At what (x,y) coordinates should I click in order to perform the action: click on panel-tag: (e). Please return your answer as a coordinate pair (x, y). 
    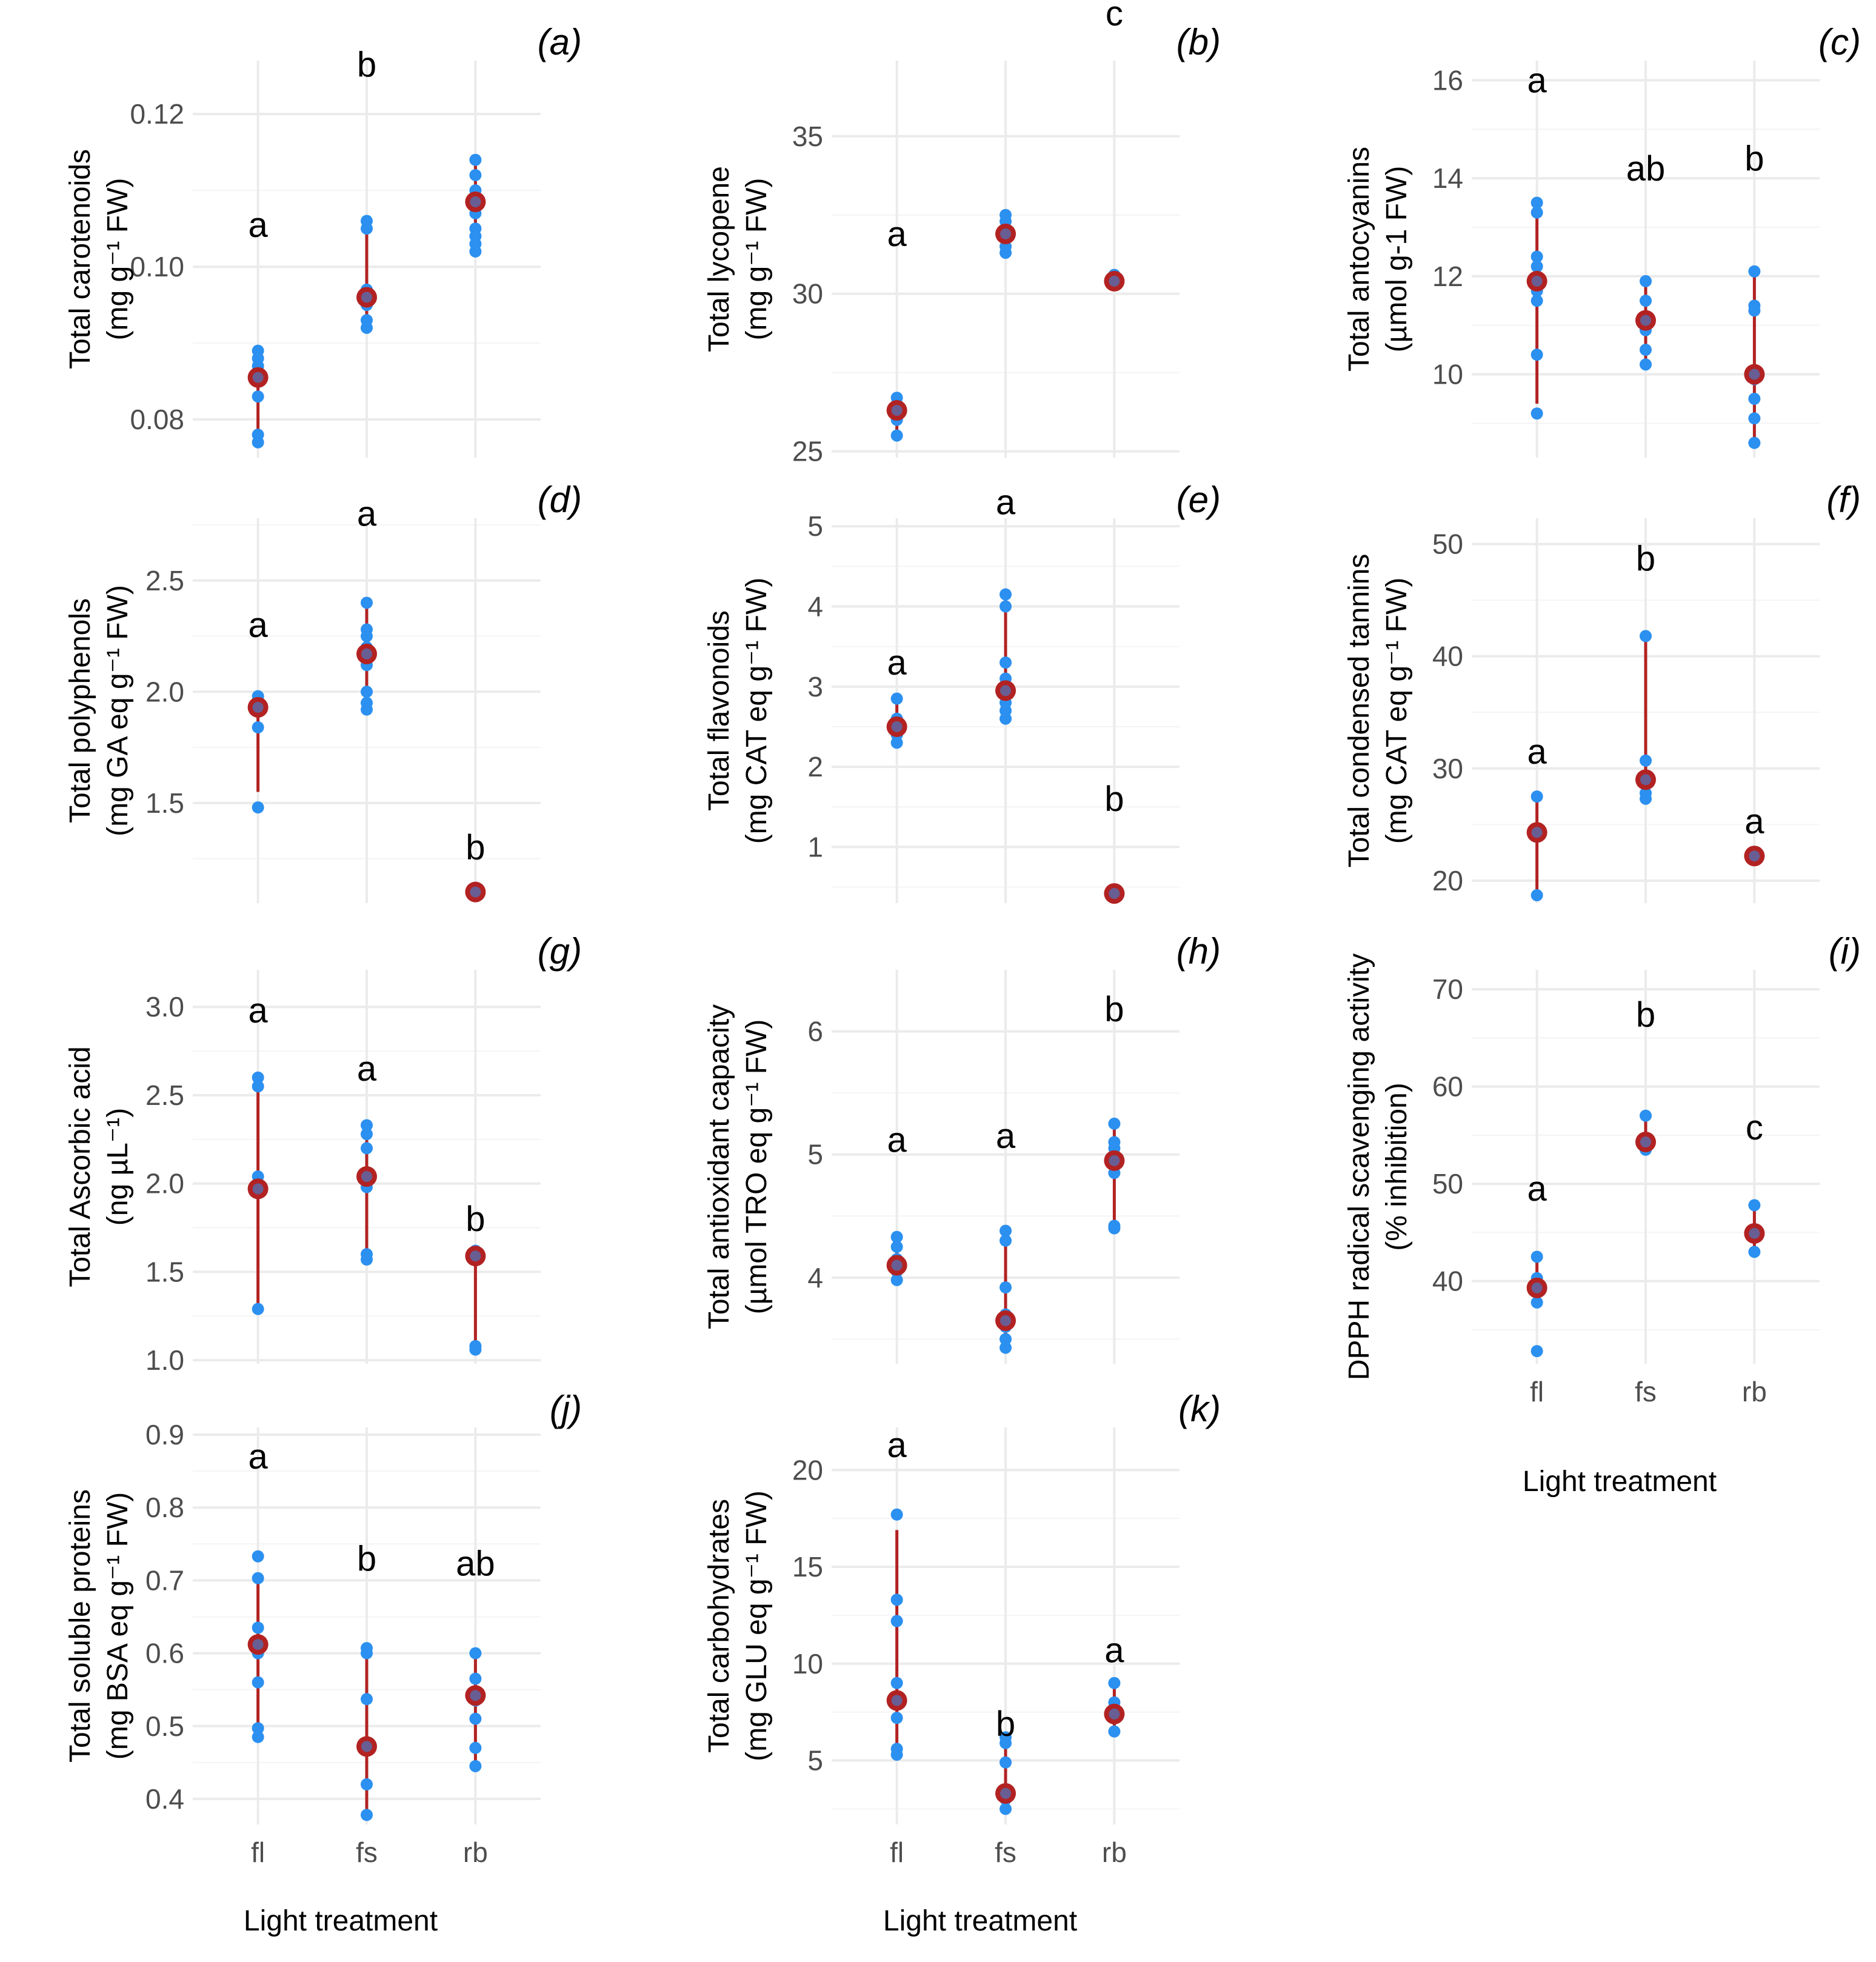
    Looking at the image, I should click on (1199, 499).